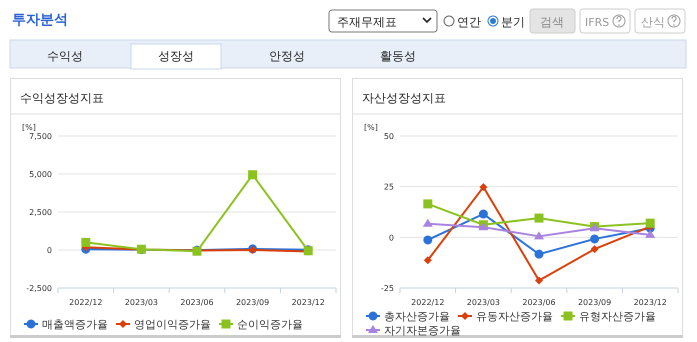 This screenshot has height=342, width=697. What do you see at coordinates (65, 56) in the screenshot?
I see `text: 수익성` at bounding box center [65, 56].